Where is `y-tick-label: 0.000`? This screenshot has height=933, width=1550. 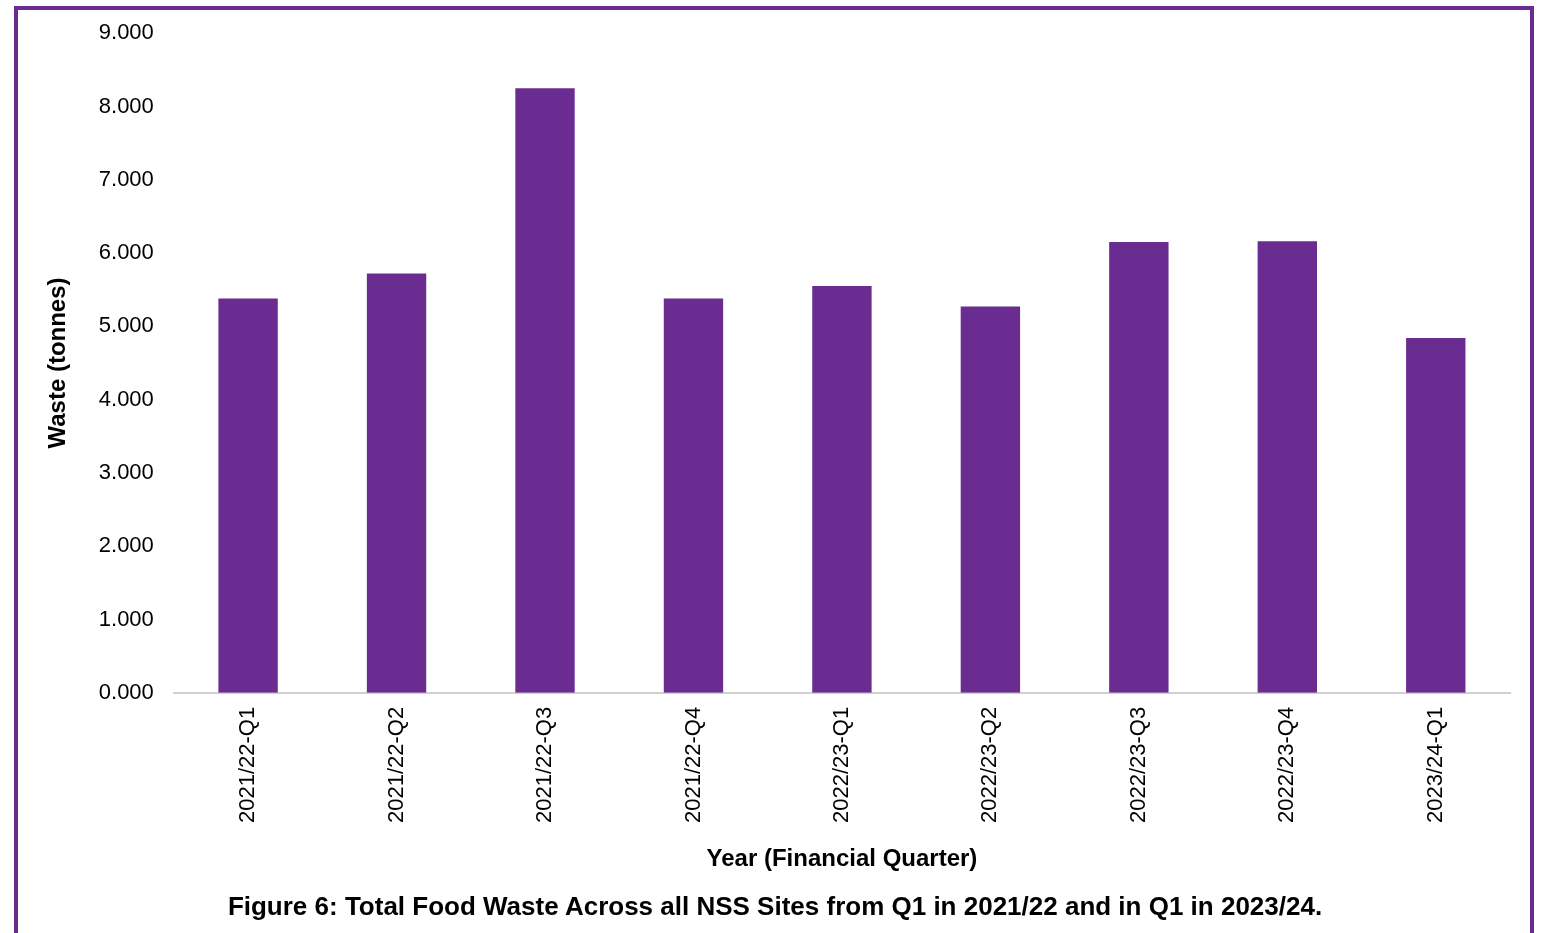
y-tick-label: 0.000 is located at coordinates (126, 691).